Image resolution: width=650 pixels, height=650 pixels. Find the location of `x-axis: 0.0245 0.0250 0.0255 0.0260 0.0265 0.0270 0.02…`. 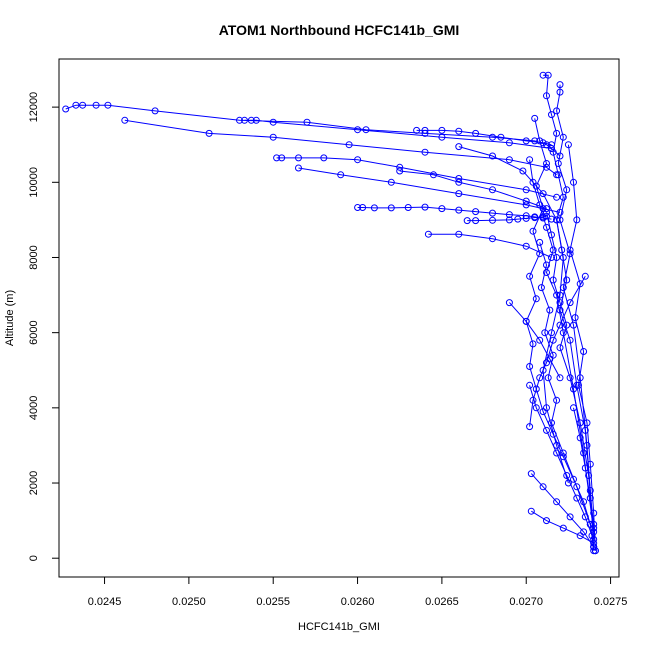

x-axis: 0.0245 0.0250 0.0255 0.0260 0.0265 0.0270 0.02… is located at coordinates (357, 592).